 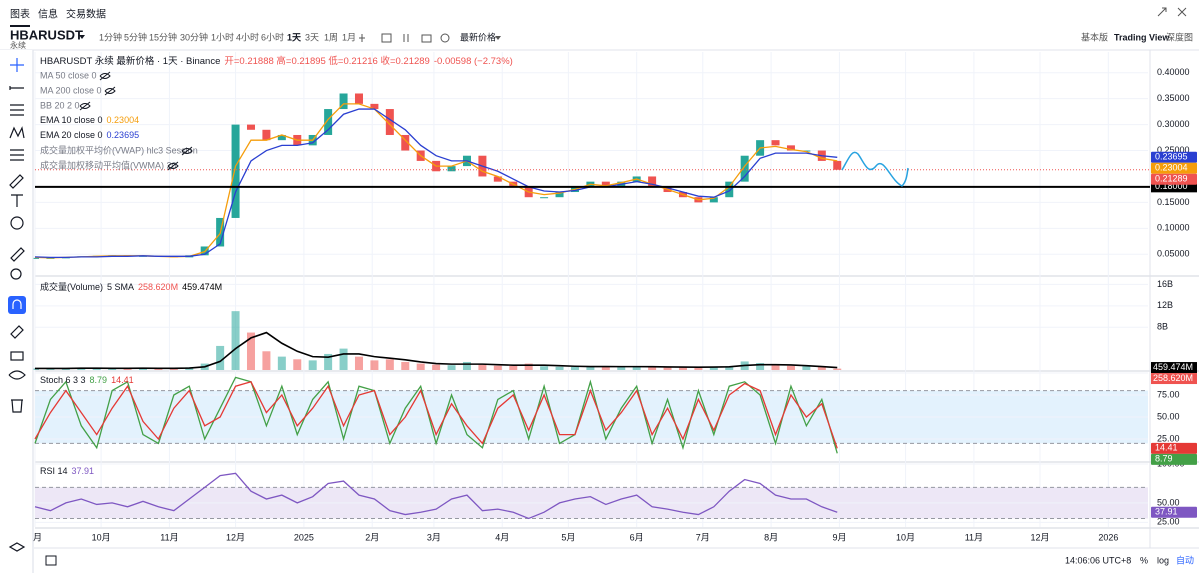 What do you see at coordinates (46, 34) in the screenshot?
I see `symbol: HBARUSDT` at bounding box center [46, 34].